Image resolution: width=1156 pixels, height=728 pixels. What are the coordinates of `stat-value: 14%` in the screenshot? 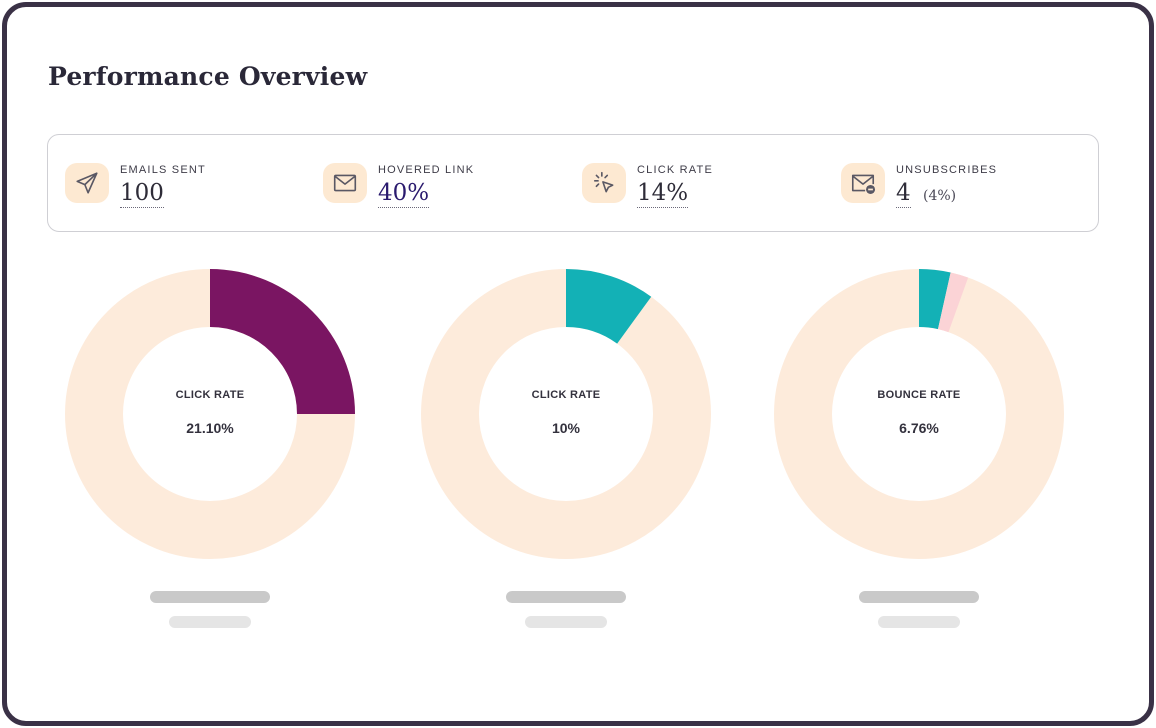 It's located at (663, 194).